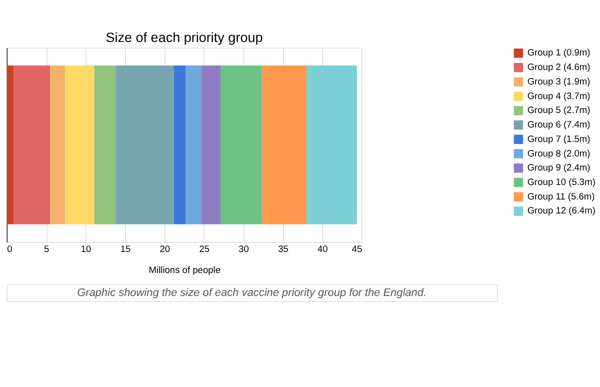  I want to click on legend-label: Group 11 (5.6m), so click(561, 196).